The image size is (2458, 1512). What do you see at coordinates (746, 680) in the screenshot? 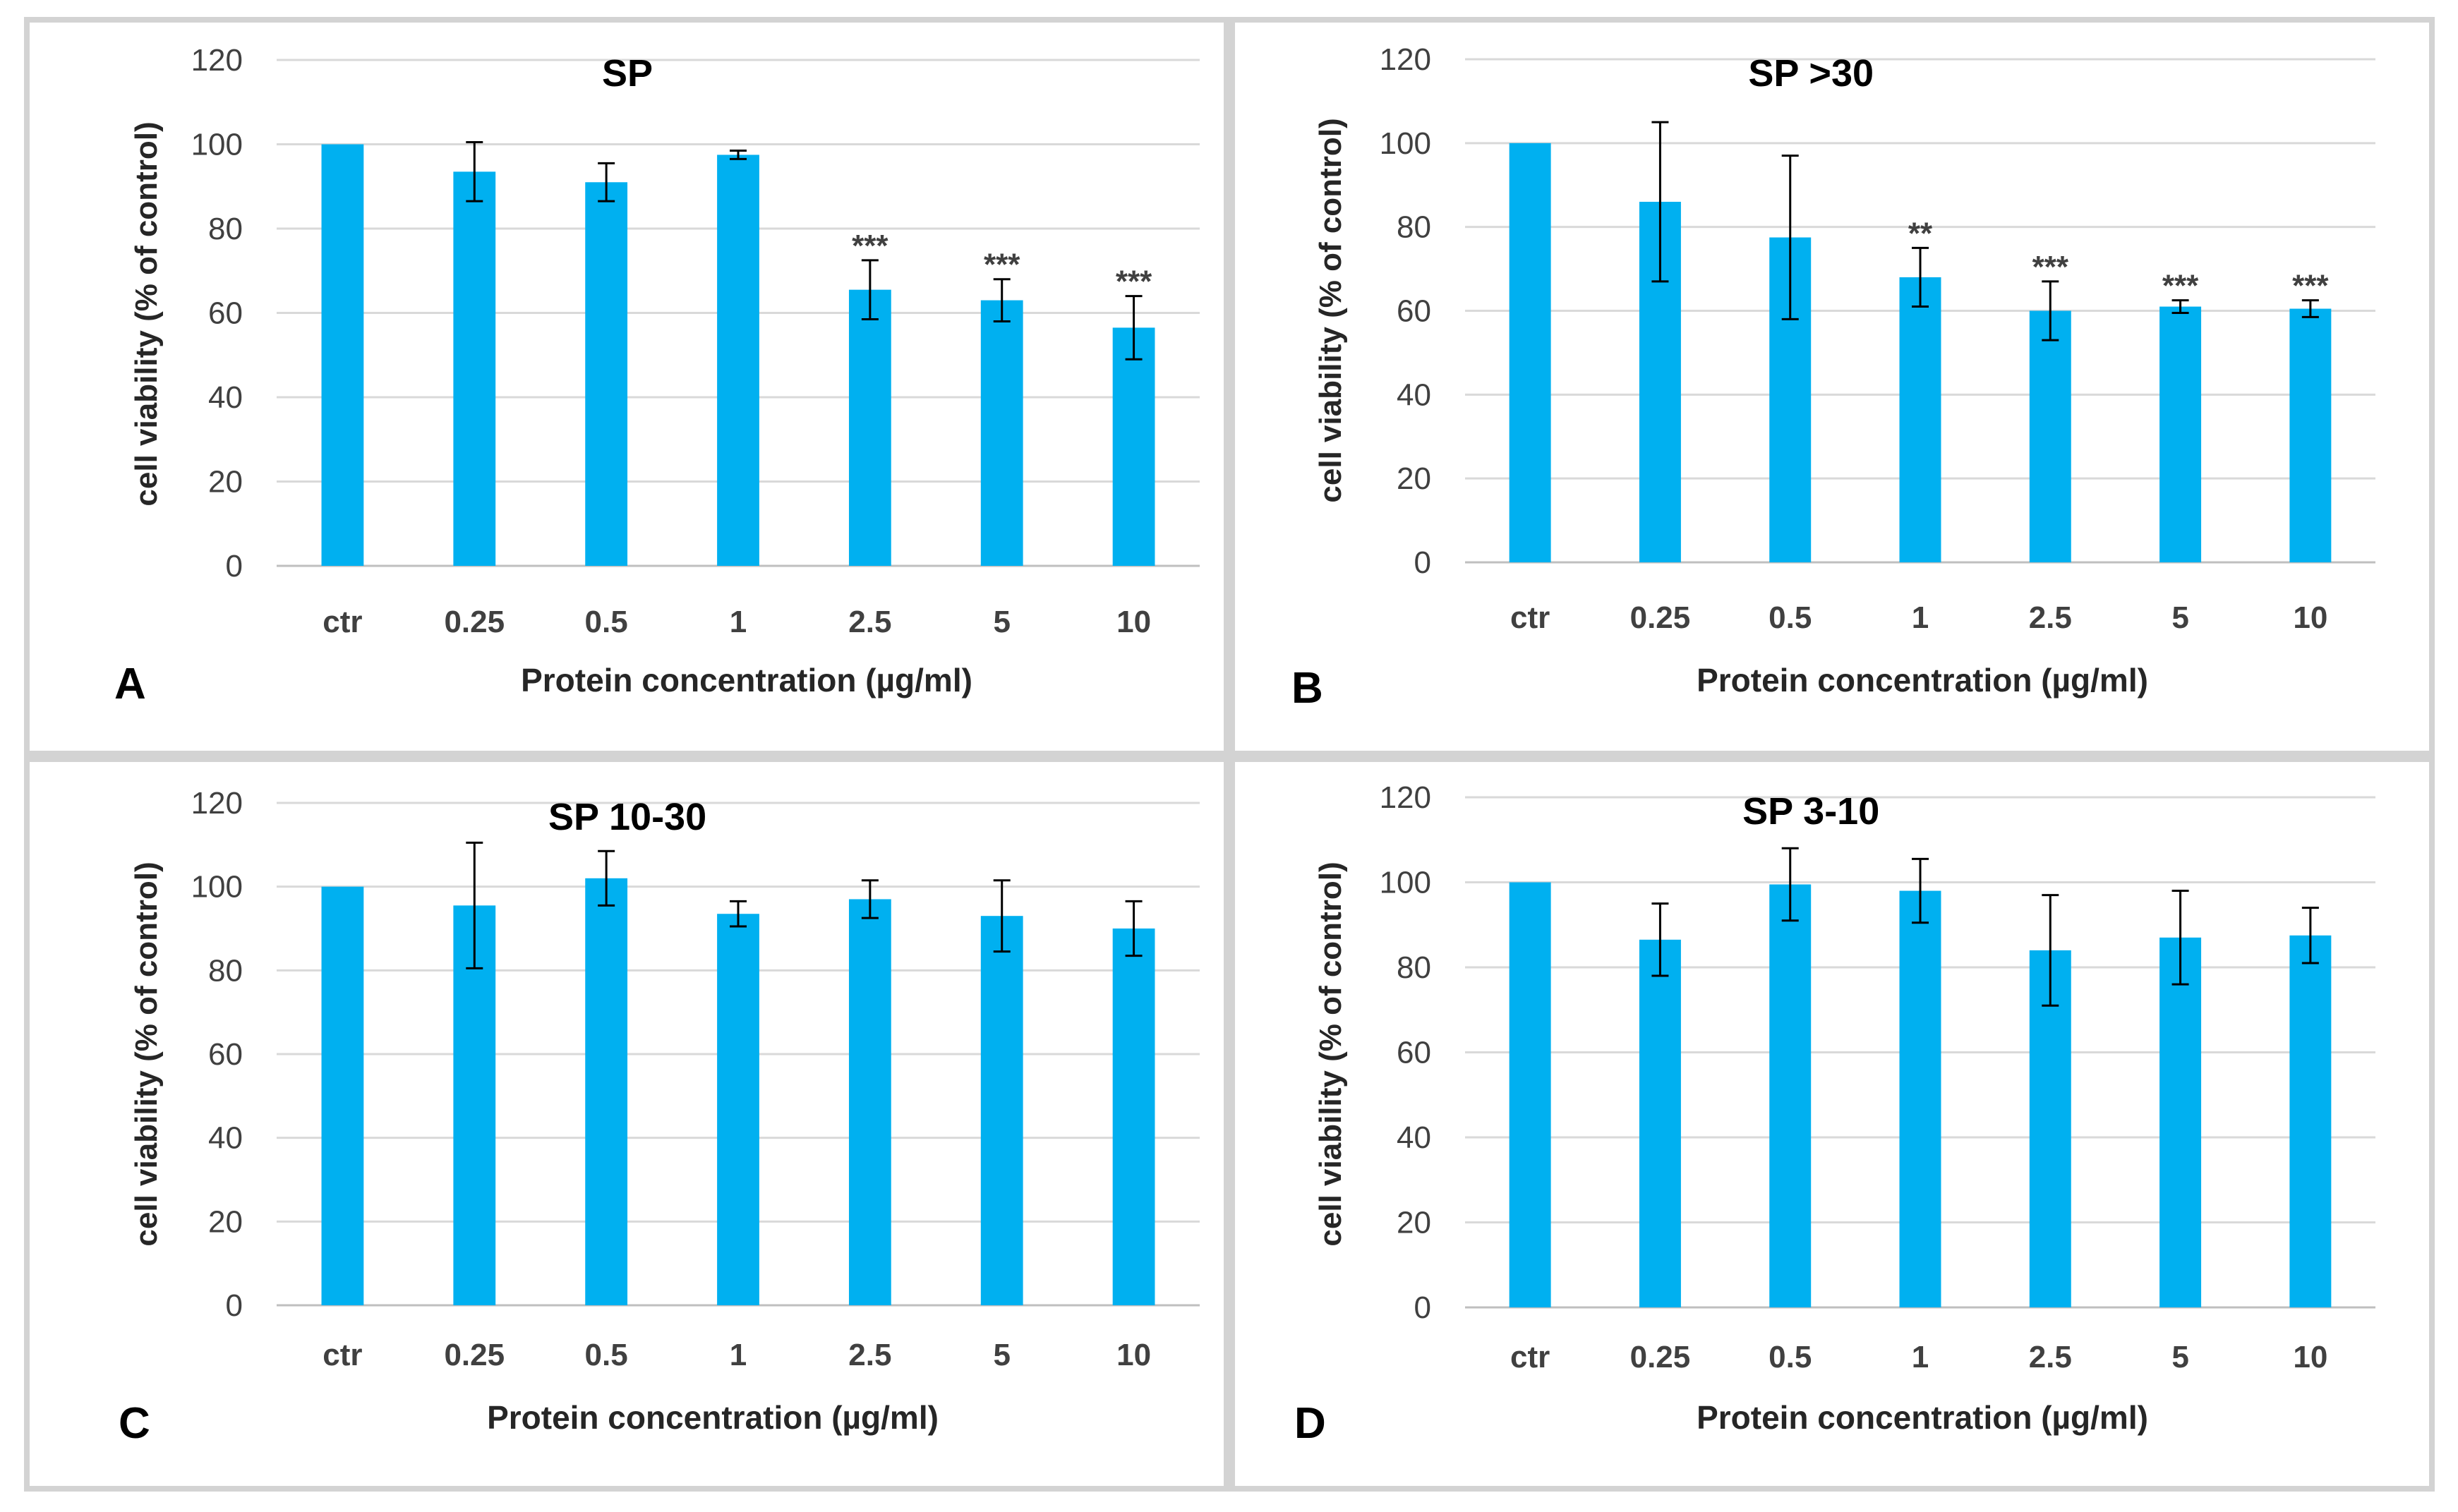
I see `panel-a-x-axis-label: Protein concentration (µg/ml)` at bounding box center [746, 680].